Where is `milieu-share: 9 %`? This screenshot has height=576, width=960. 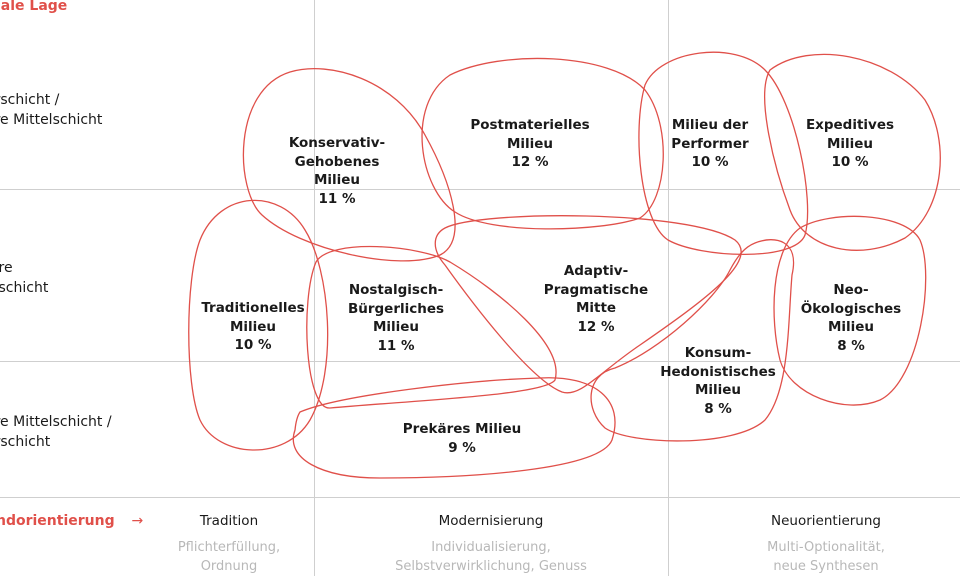
milieu-share: 9 % is located at coordinates (462, 447).